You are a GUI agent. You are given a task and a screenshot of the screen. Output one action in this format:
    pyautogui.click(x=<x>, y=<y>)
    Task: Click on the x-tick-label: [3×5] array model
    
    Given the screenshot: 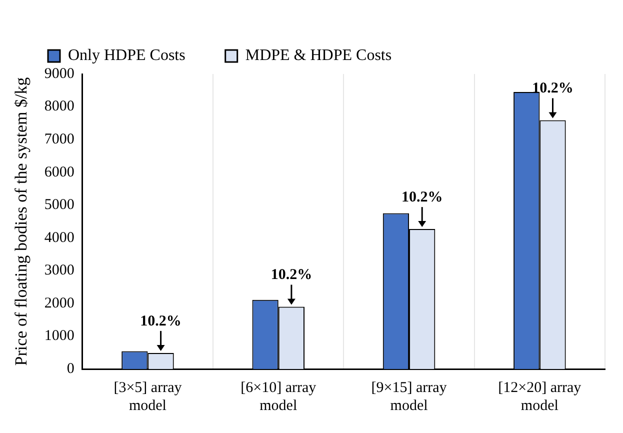 What is the action you would take?
    pyautogui.click(x=148, y=397)
    